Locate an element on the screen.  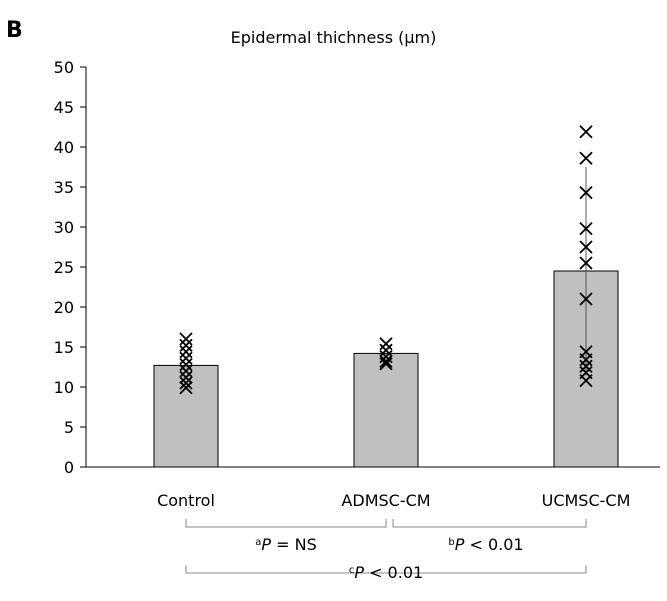
p-value-annotation: cP < 0.01 is located at coordinates (386, 572).